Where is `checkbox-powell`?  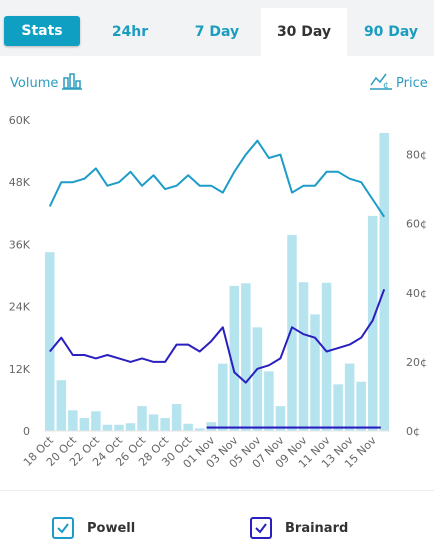 checkbox-powell is located at coordinates (63, 528).